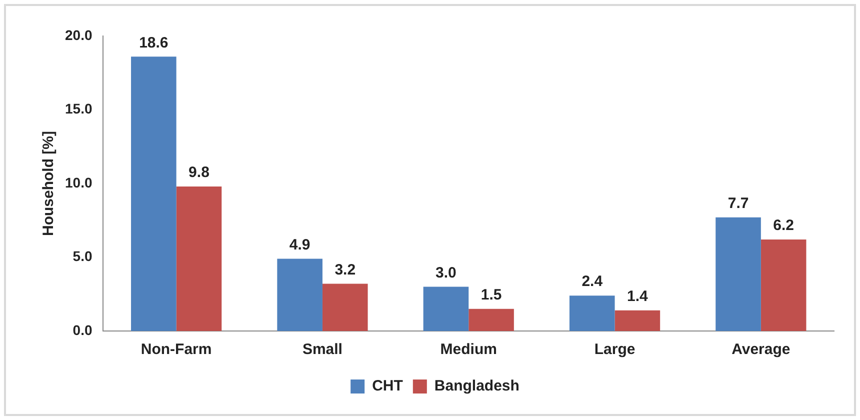  I want to click on x-tick-label: Small, so click(322, 349).